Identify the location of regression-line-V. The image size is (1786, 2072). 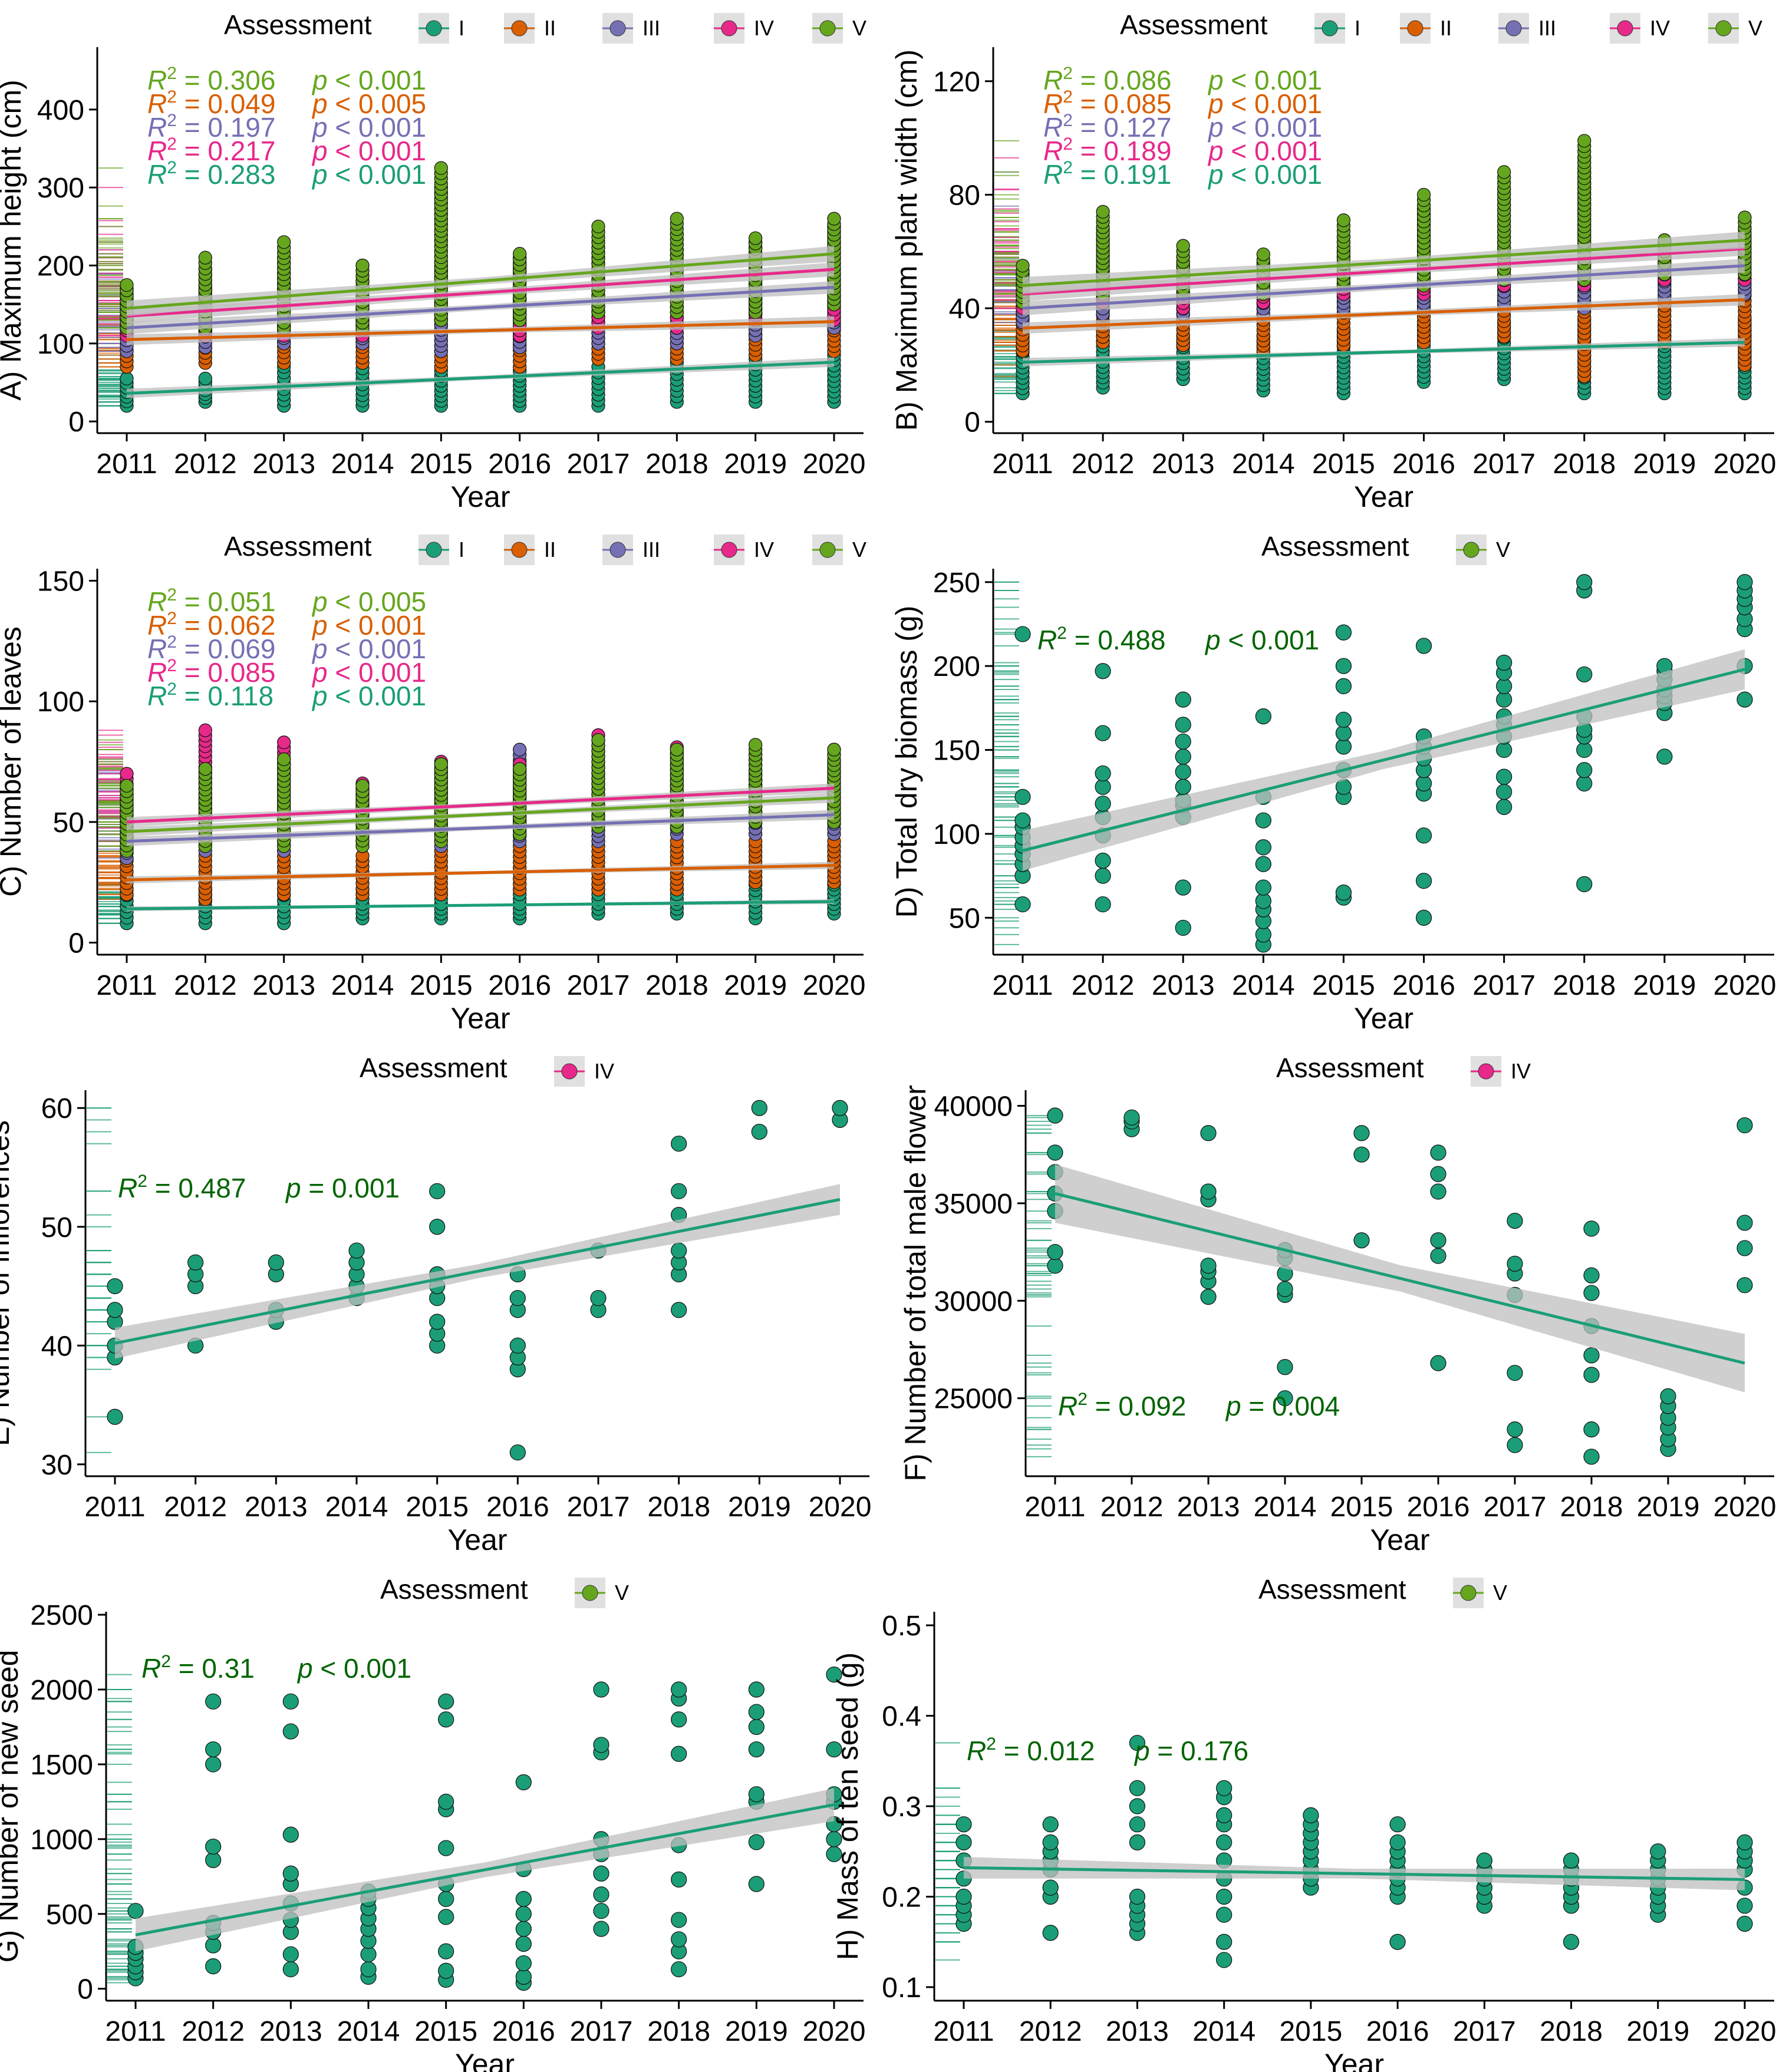
(481, 281).